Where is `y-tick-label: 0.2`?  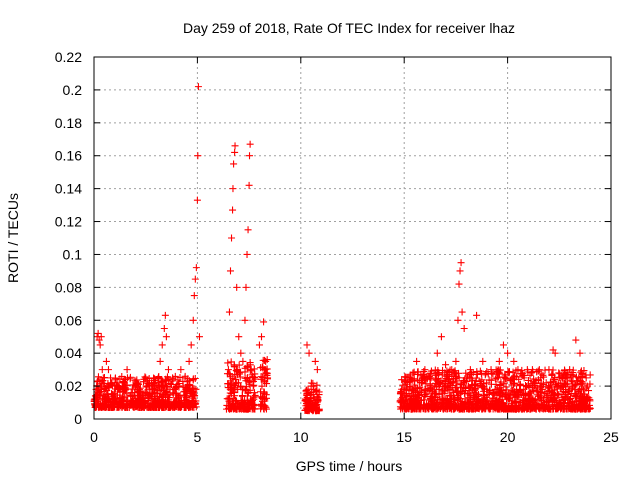
y-tick-label: 0.2 is located at coordinates (73, 90).